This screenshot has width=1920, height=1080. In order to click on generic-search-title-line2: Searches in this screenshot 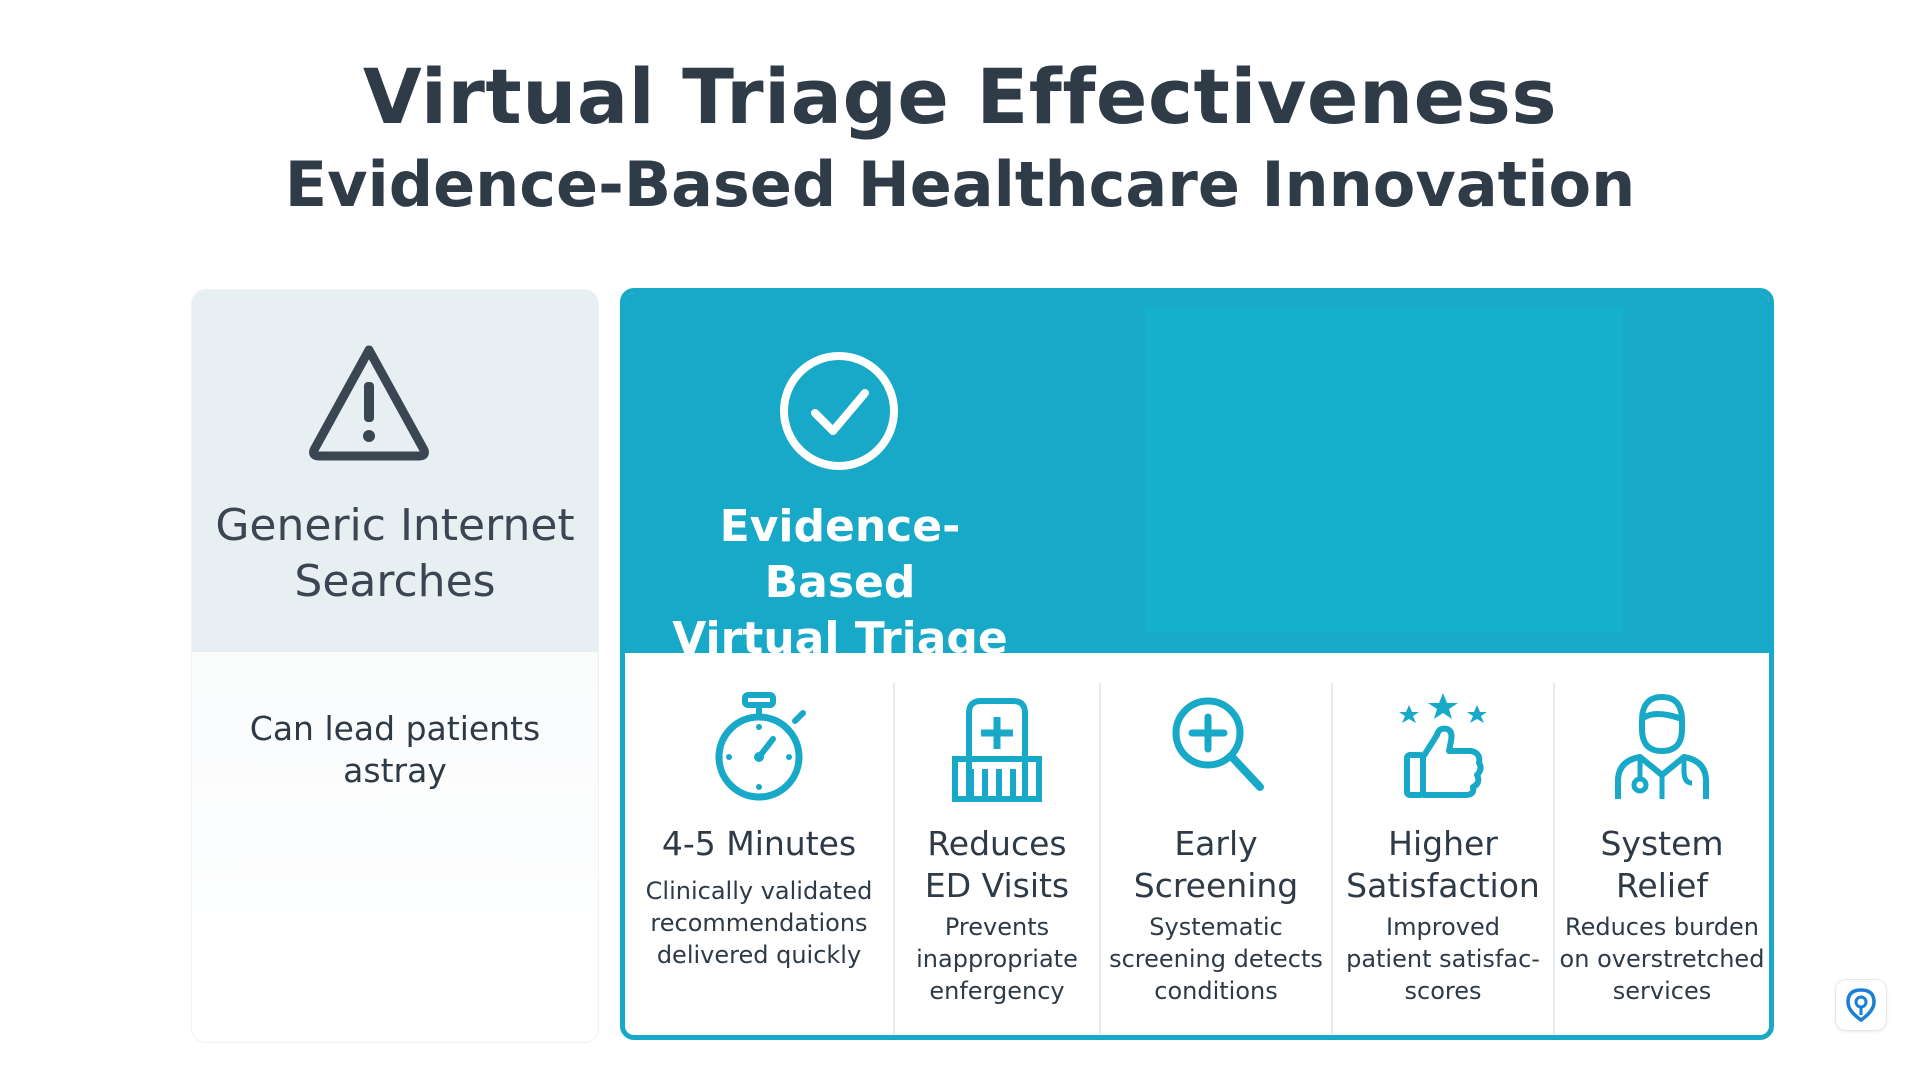, I will do `click(395, 581)`.